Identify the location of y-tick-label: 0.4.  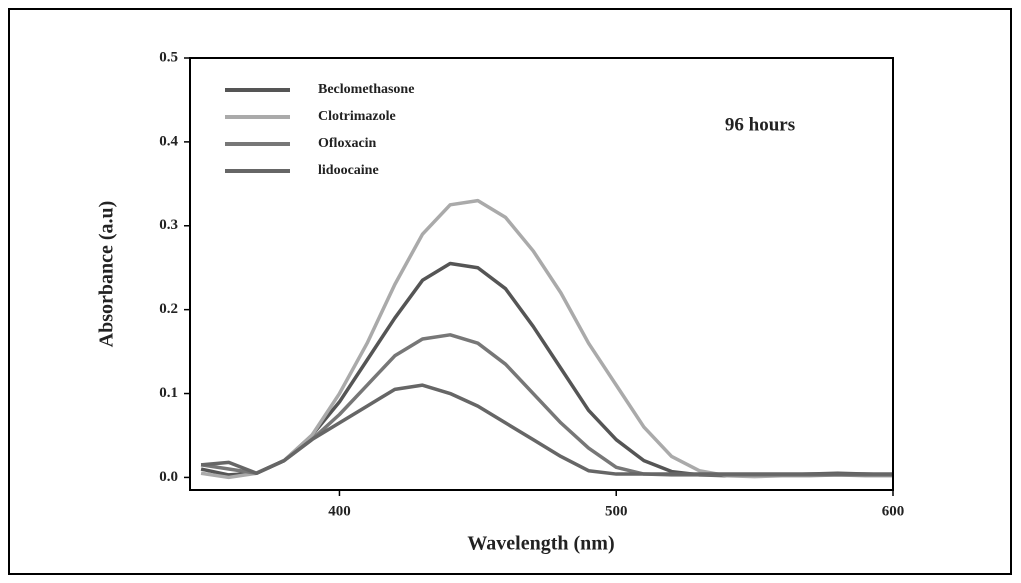
(168, 141).